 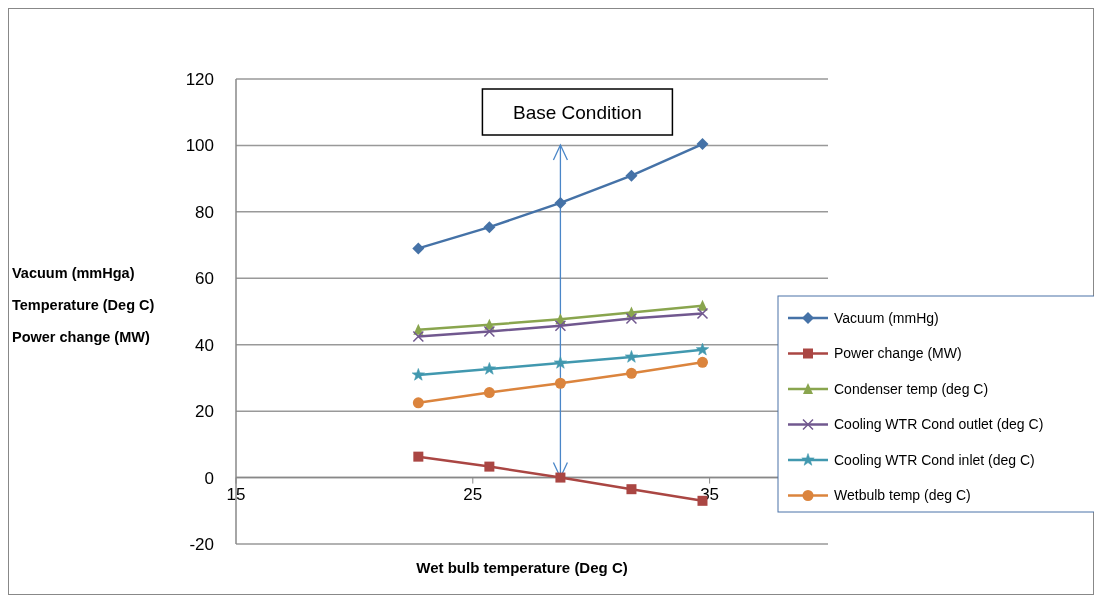 I want to click on legend-label: Wetbulb temp (deg C), so click(x=902, y=495).